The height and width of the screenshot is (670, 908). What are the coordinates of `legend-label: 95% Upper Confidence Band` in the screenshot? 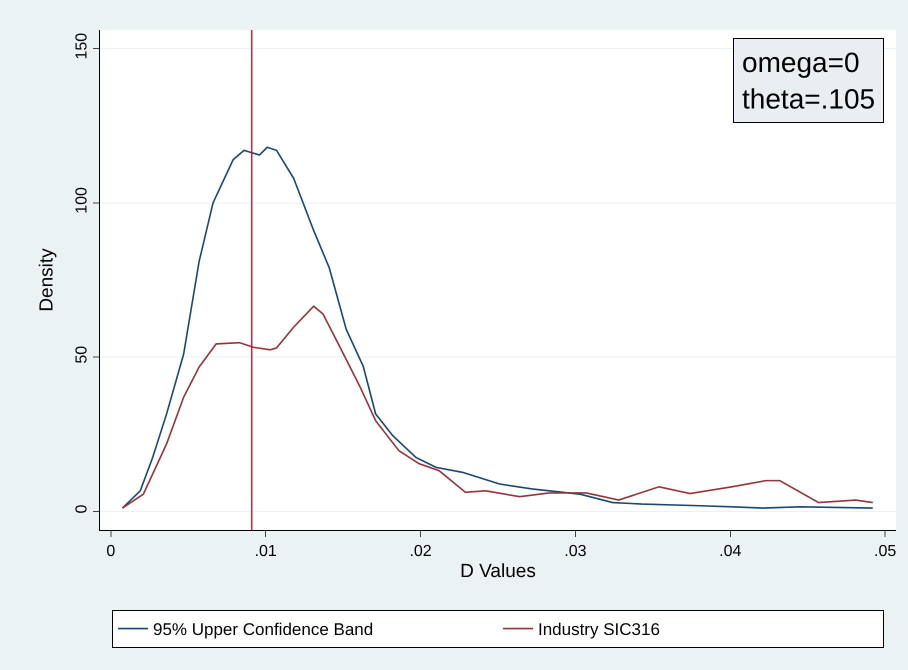 It's located at (263, 630).